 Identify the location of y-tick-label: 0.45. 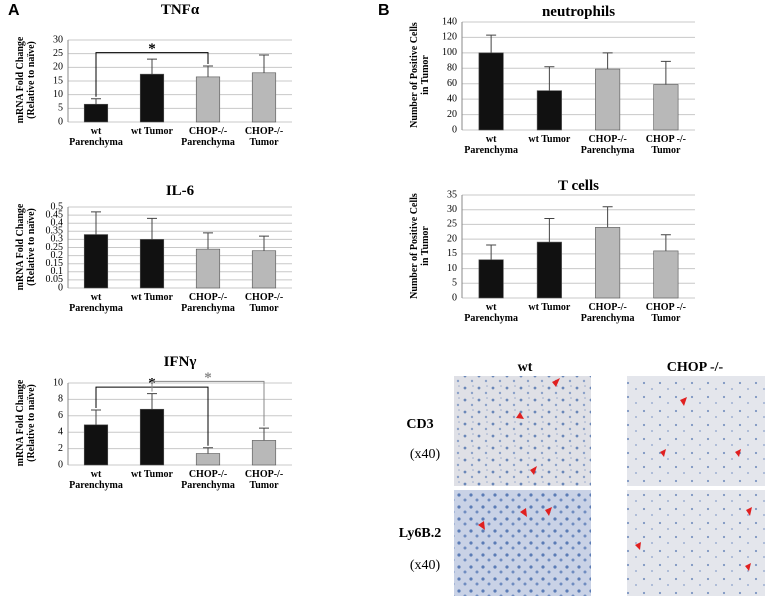
(55, 214).